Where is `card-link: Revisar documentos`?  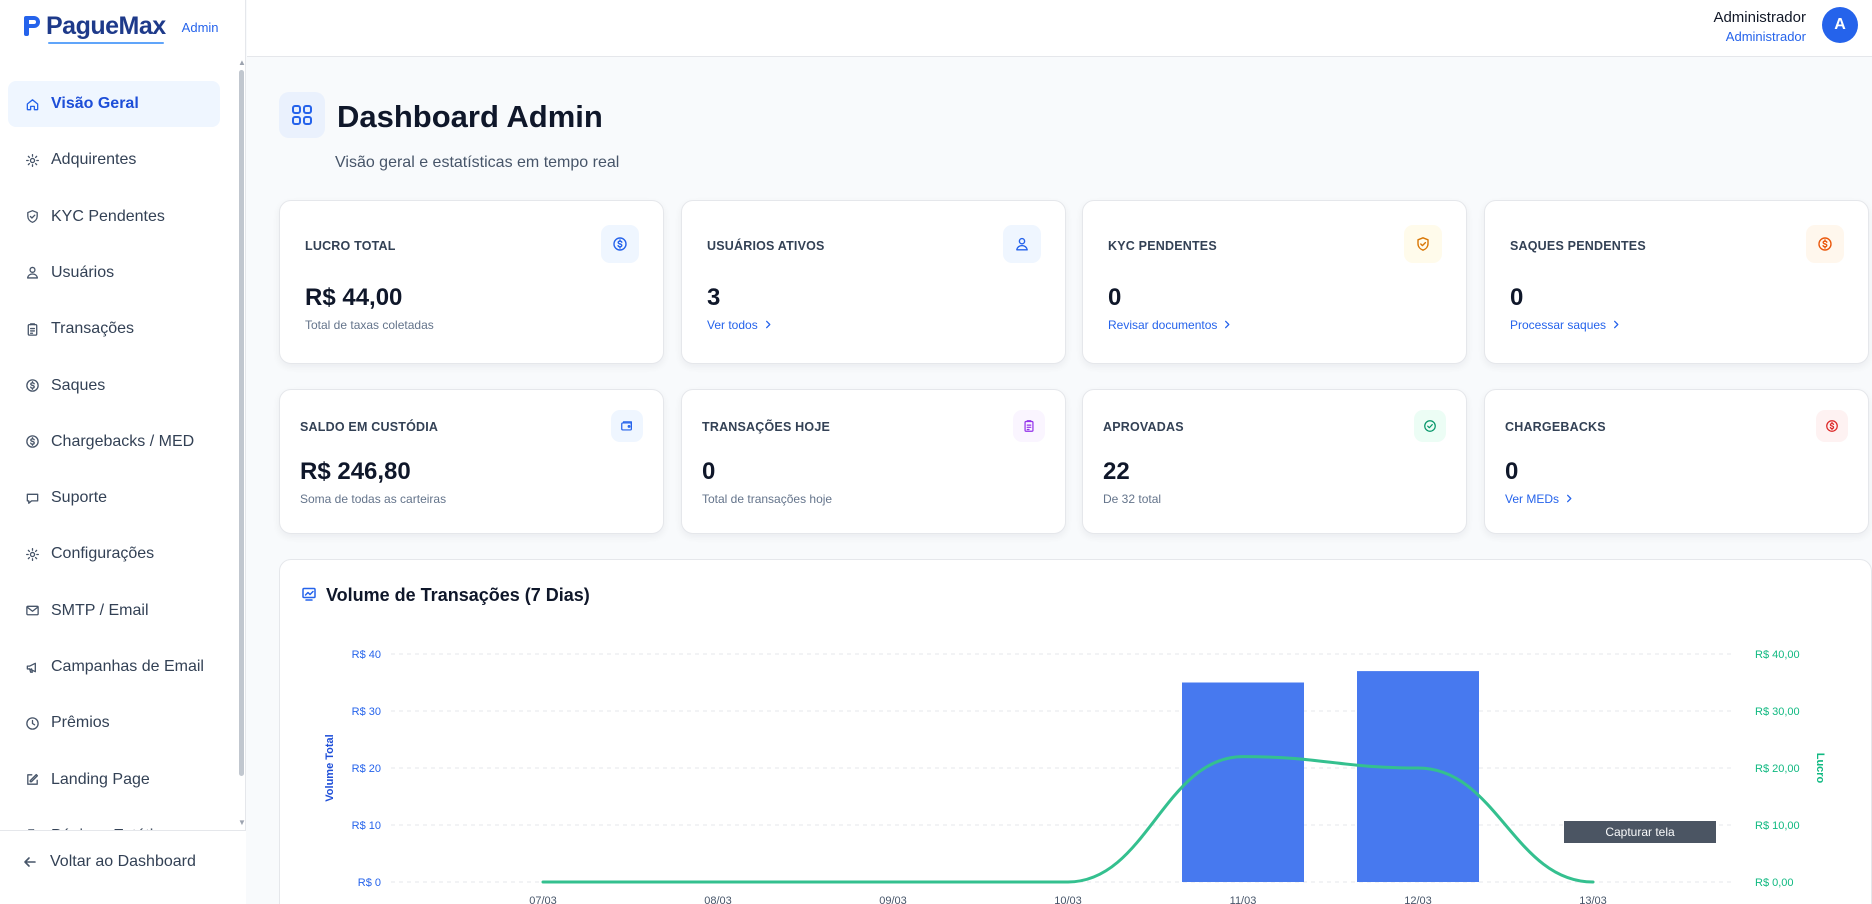
card-link: Revisar documentos is located at coordinates (1169, 325).